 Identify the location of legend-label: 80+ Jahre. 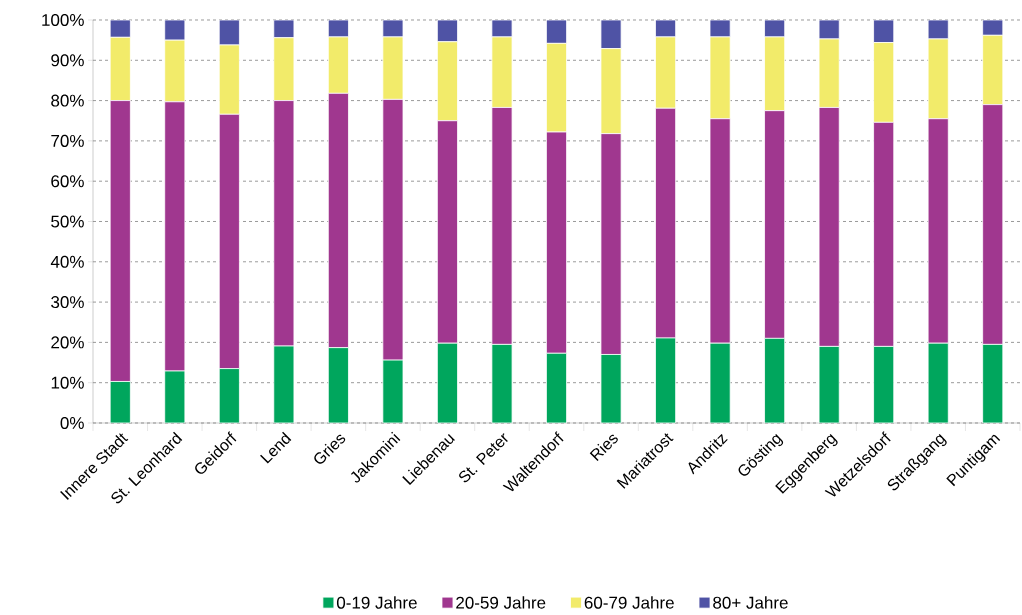
(750, 602).